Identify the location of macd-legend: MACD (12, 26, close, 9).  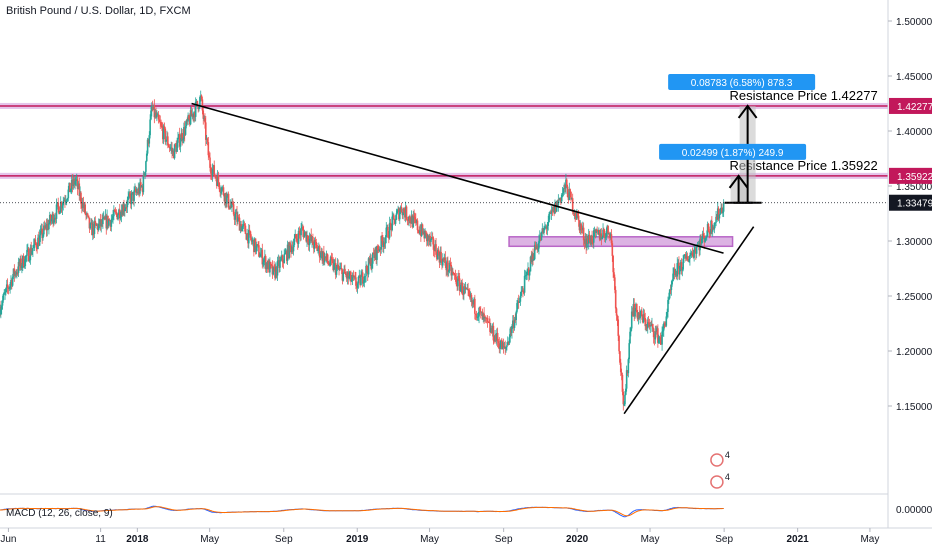
(59, 513).